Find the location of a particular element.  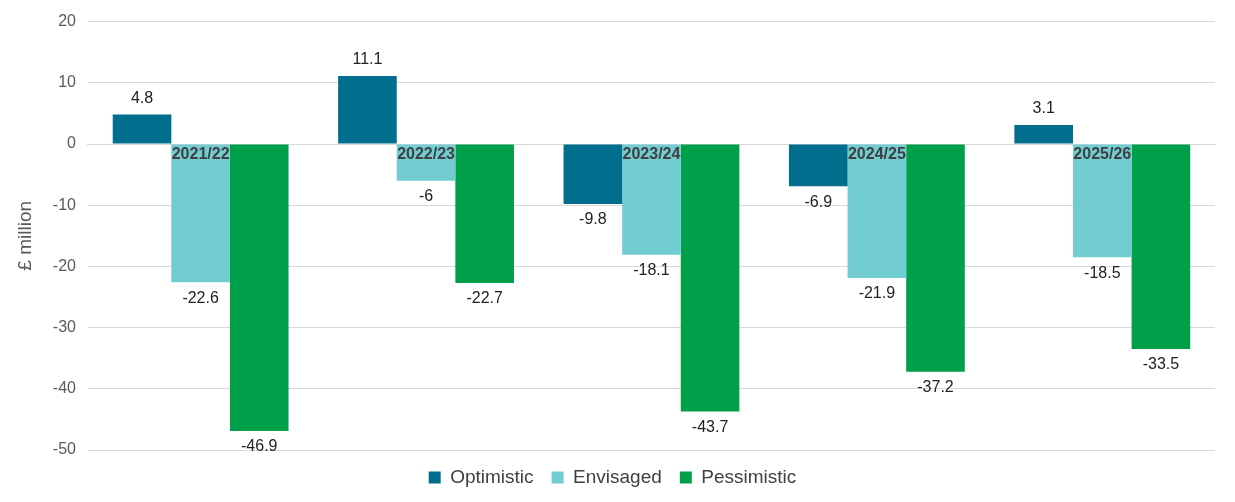

data-label: -18.1 is located at coordinates (651, 270).